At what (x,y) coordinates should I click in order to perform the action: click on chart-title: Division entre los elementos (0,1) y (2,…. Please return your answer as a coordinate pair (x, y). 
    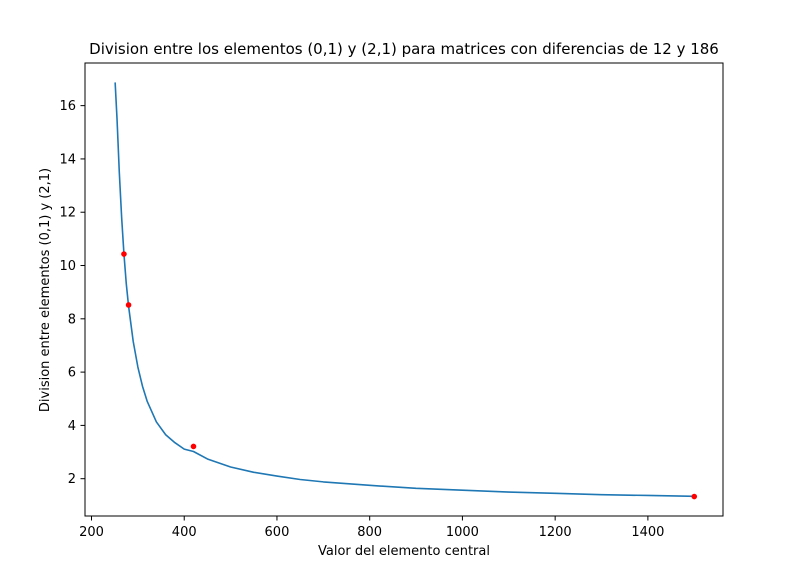
    Looking at the image, I should click on (404, 49).